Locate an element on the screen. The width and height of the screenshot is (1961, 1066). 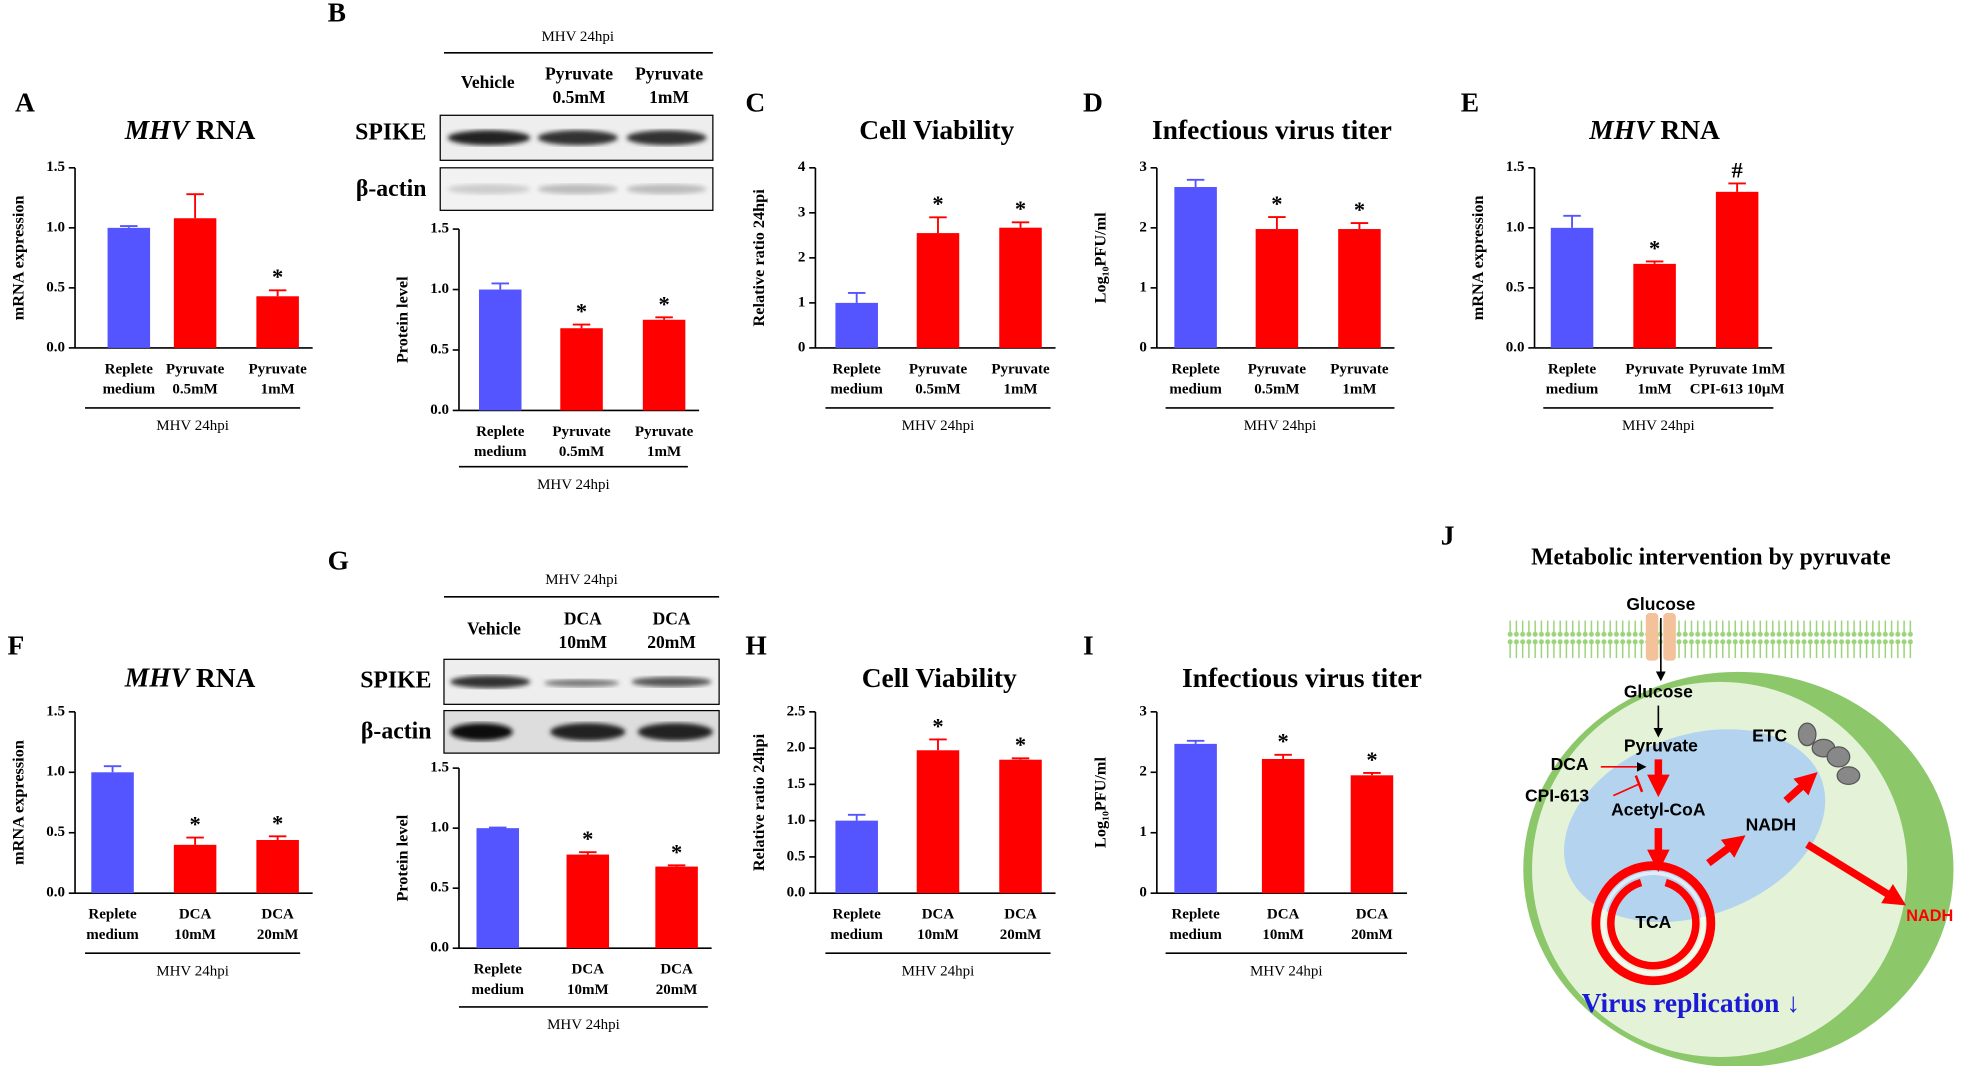
y-tick-label: 2 is located at coordinates (1143, 227).